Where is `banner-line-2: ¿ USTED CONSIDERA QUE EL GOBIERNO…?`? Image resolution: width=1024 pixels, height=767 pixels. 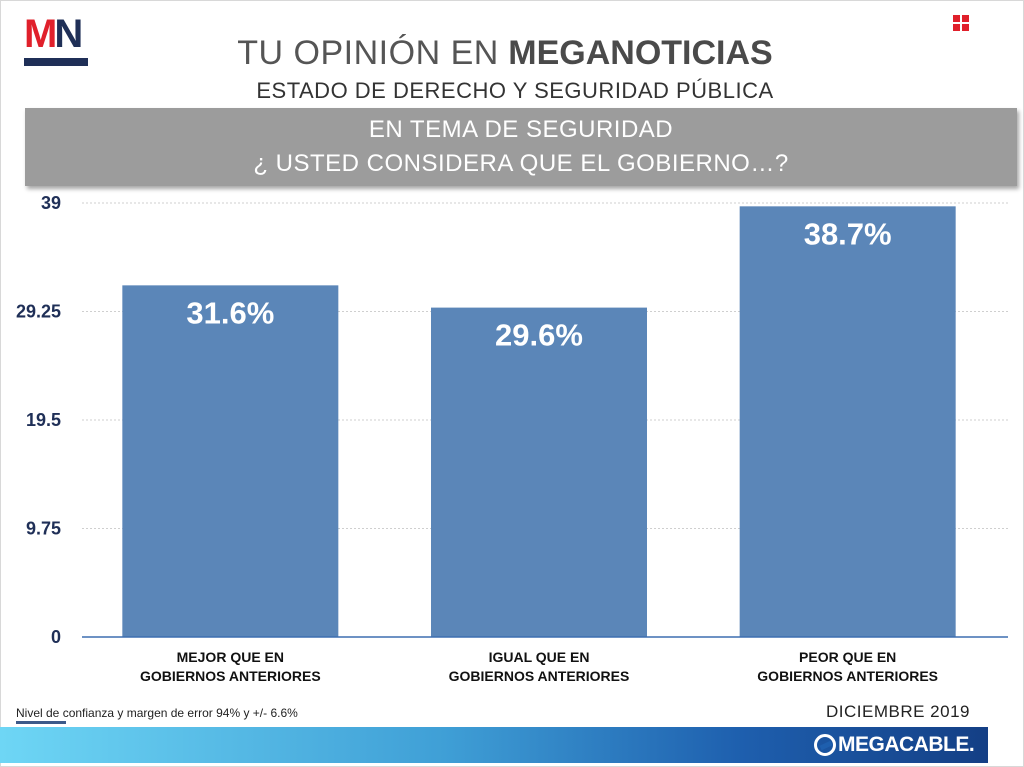 banner-line-2: ¿ USTED CONSIDERA QUE EL GOBIERNO…? is located at coordinates (521, 163).